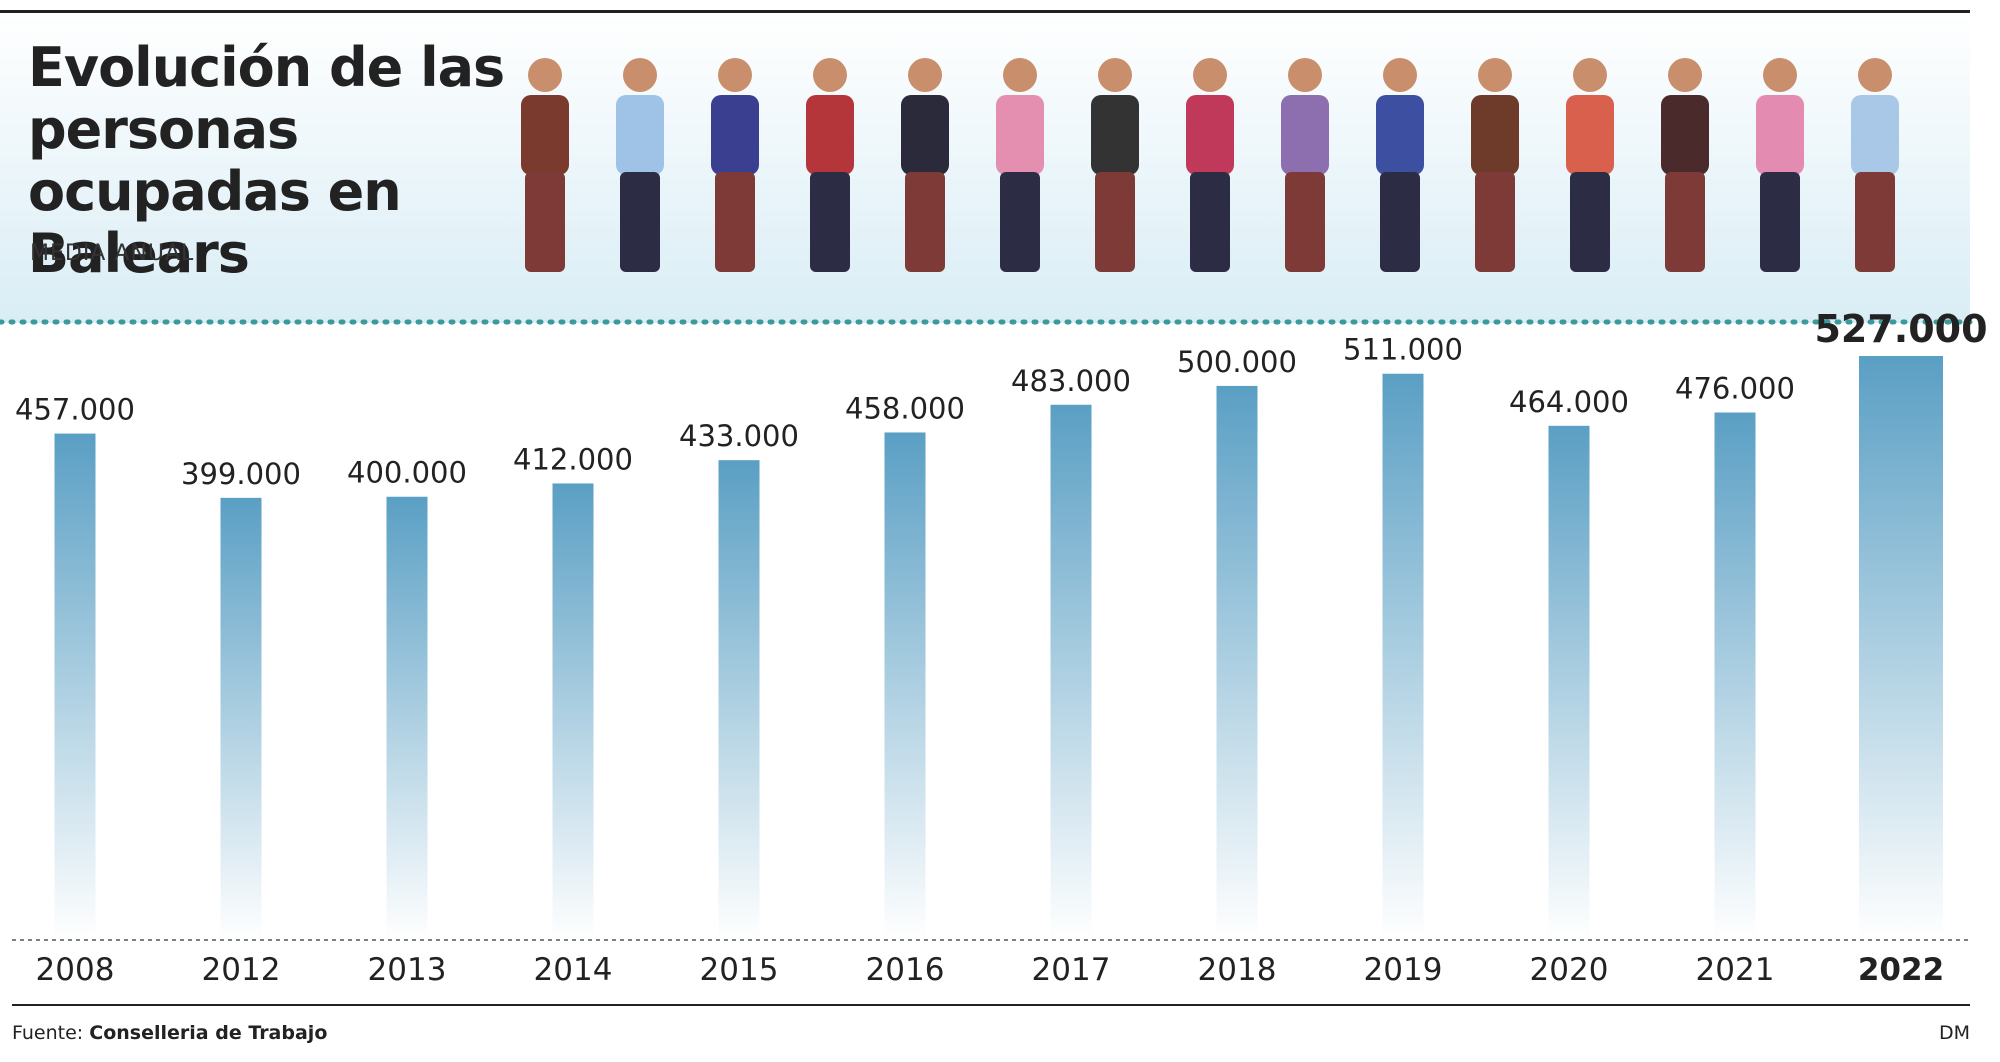 Image resolution: width=2000 pixels, height=1062 pixels. What do you see at coordinates (1569, 402) in the screenshot?
I see `value-label: 464.000` at bounding box center [1569, 402].